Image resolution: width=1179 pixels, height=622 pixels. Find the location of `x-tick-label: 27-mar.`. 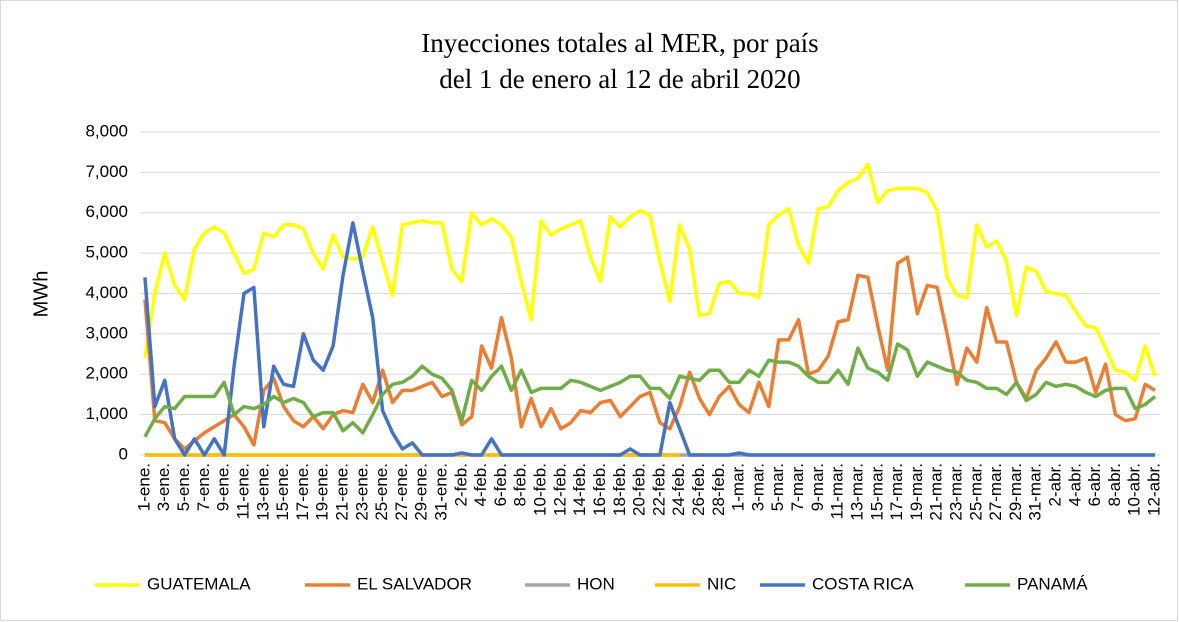

x-tick-label: 27-mar. is located at coordinates (995, 492).